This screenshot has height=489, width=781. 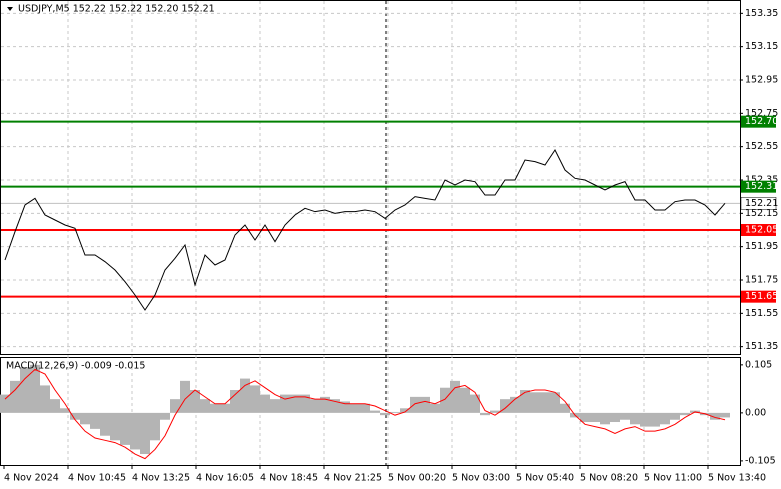 What do you see at coordinates (761, 346) in the screenshot?
I see `y-tick-label: 151.35` at bounding box center [761, 346].